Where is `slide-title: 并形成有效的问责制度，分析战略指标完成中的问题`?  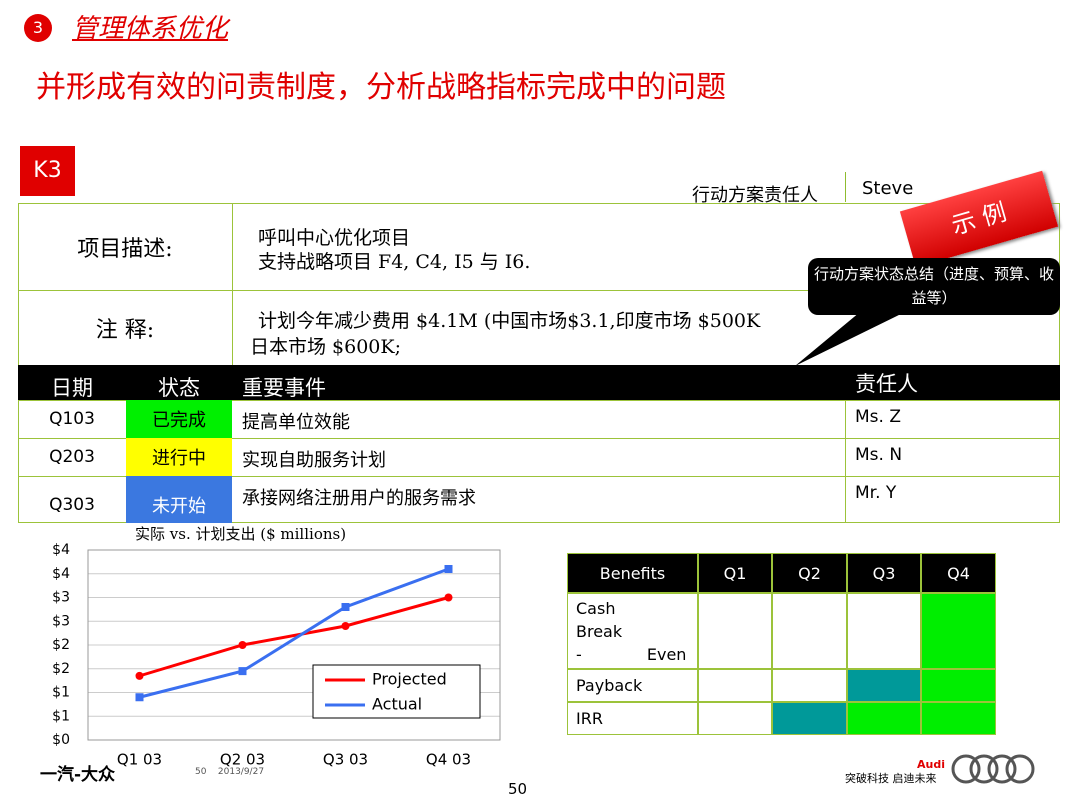
slide-title: 并形成有效的问责制度，分析战略指标完成中的问题 is located at coordinates (381, 87).